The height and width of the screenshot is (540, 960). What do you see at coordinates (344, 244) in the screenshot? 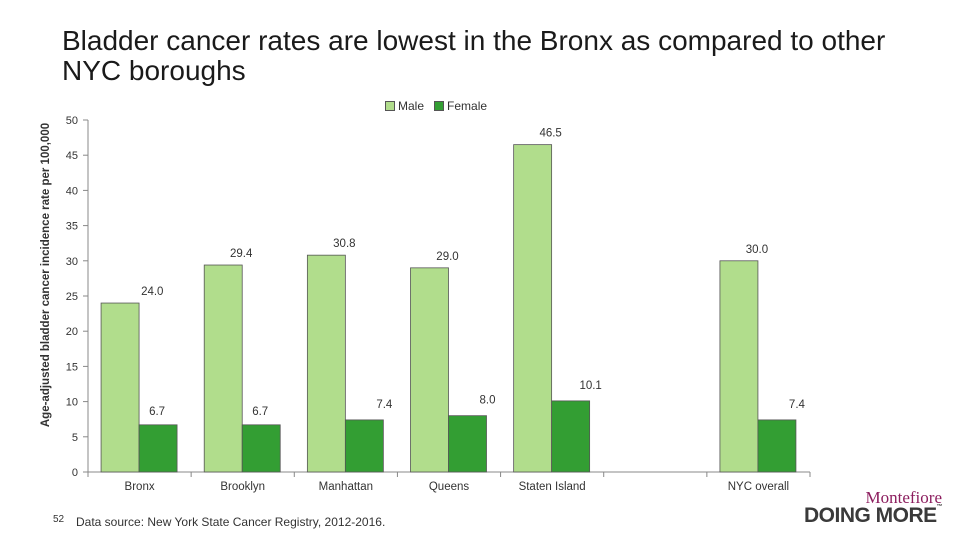
I see `data-label-male: 30.8` at bounding box center [344, 244].